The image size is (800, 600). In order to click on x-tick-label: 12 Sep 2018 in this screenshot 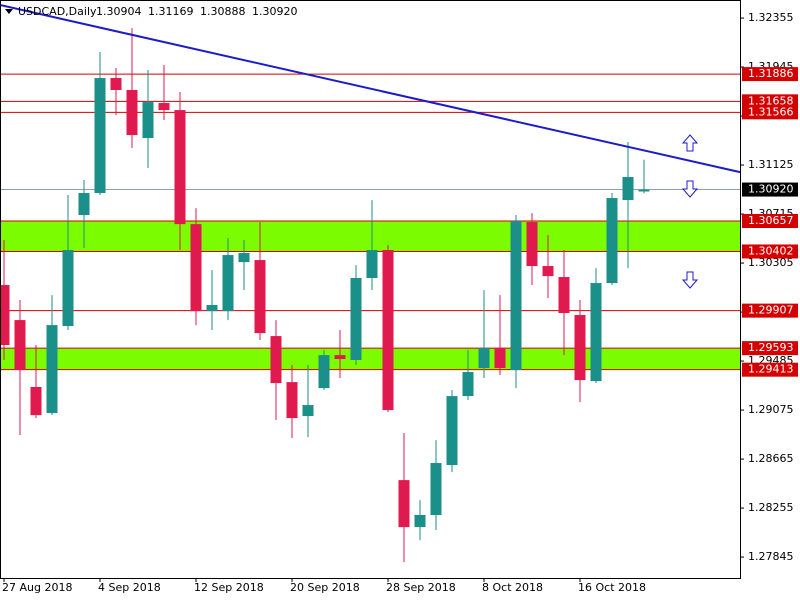, I will do `click(229, 587)`.